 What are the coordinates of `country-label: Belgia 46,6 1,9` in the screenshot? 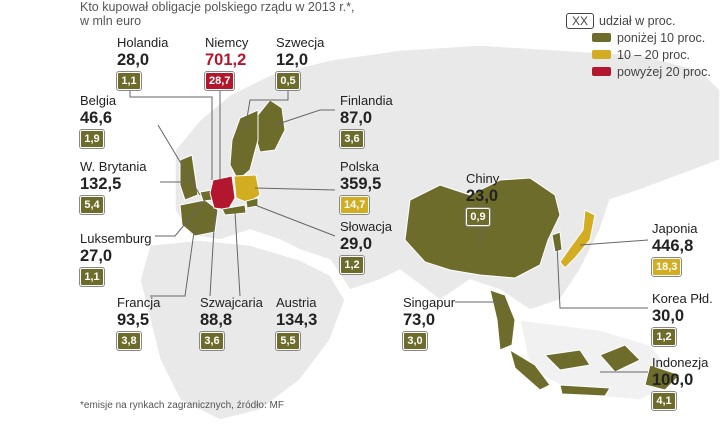 It's located at (98, 121).